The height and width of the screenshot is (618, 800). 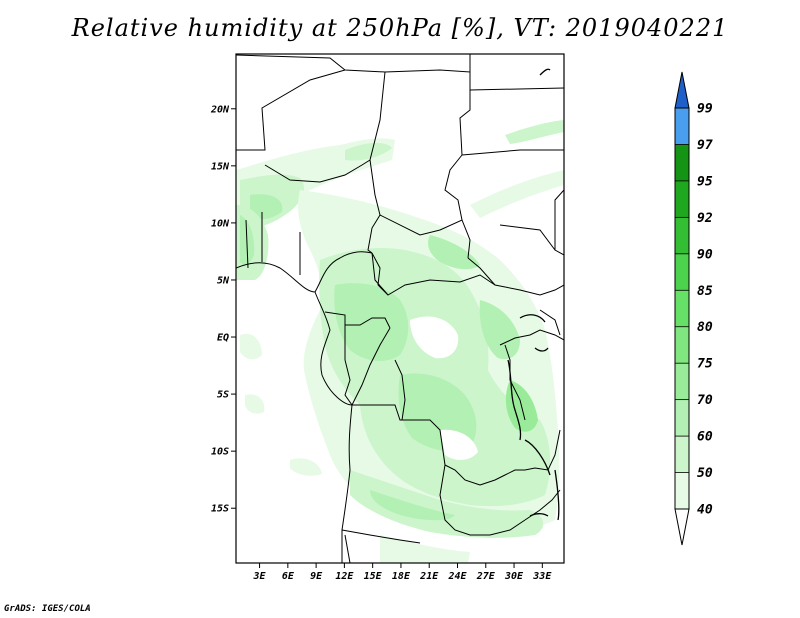 I want to click on colorbar-level-label: 70, so click(x=705, y=400).